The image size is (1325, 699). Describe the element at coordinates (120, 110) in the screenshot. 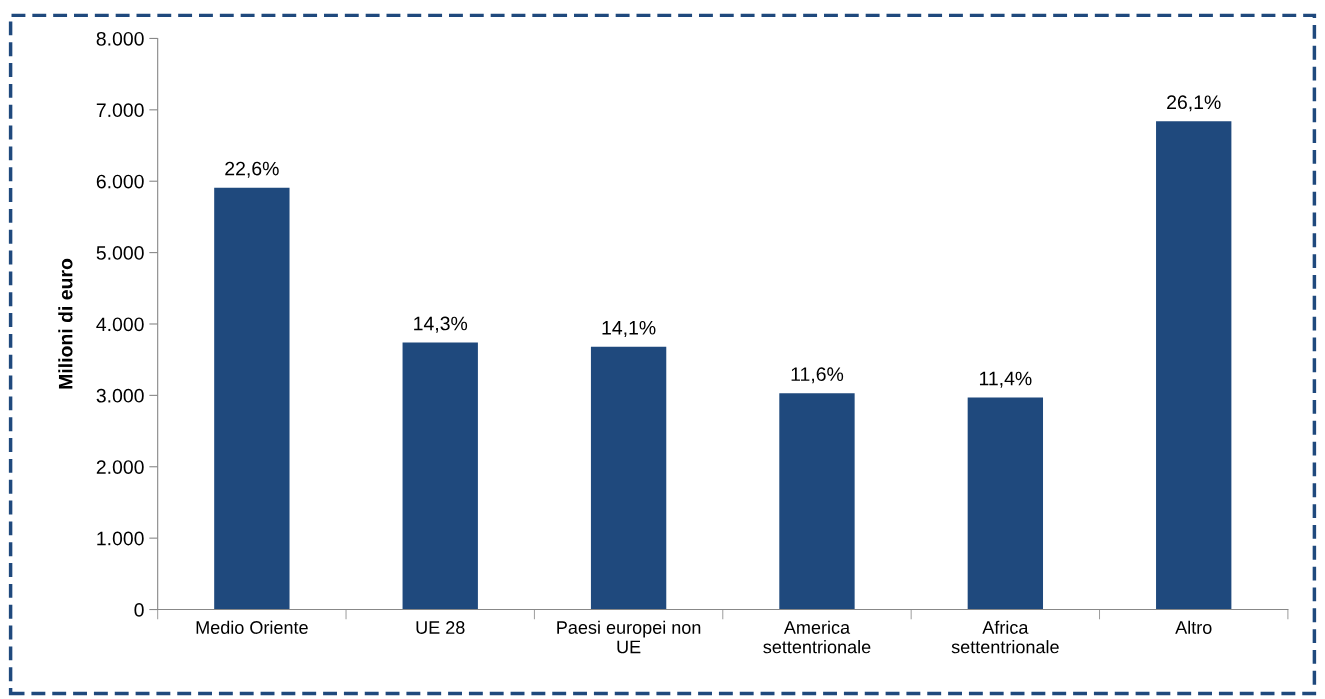

I see `y-tick-label: 7.000` at that location.